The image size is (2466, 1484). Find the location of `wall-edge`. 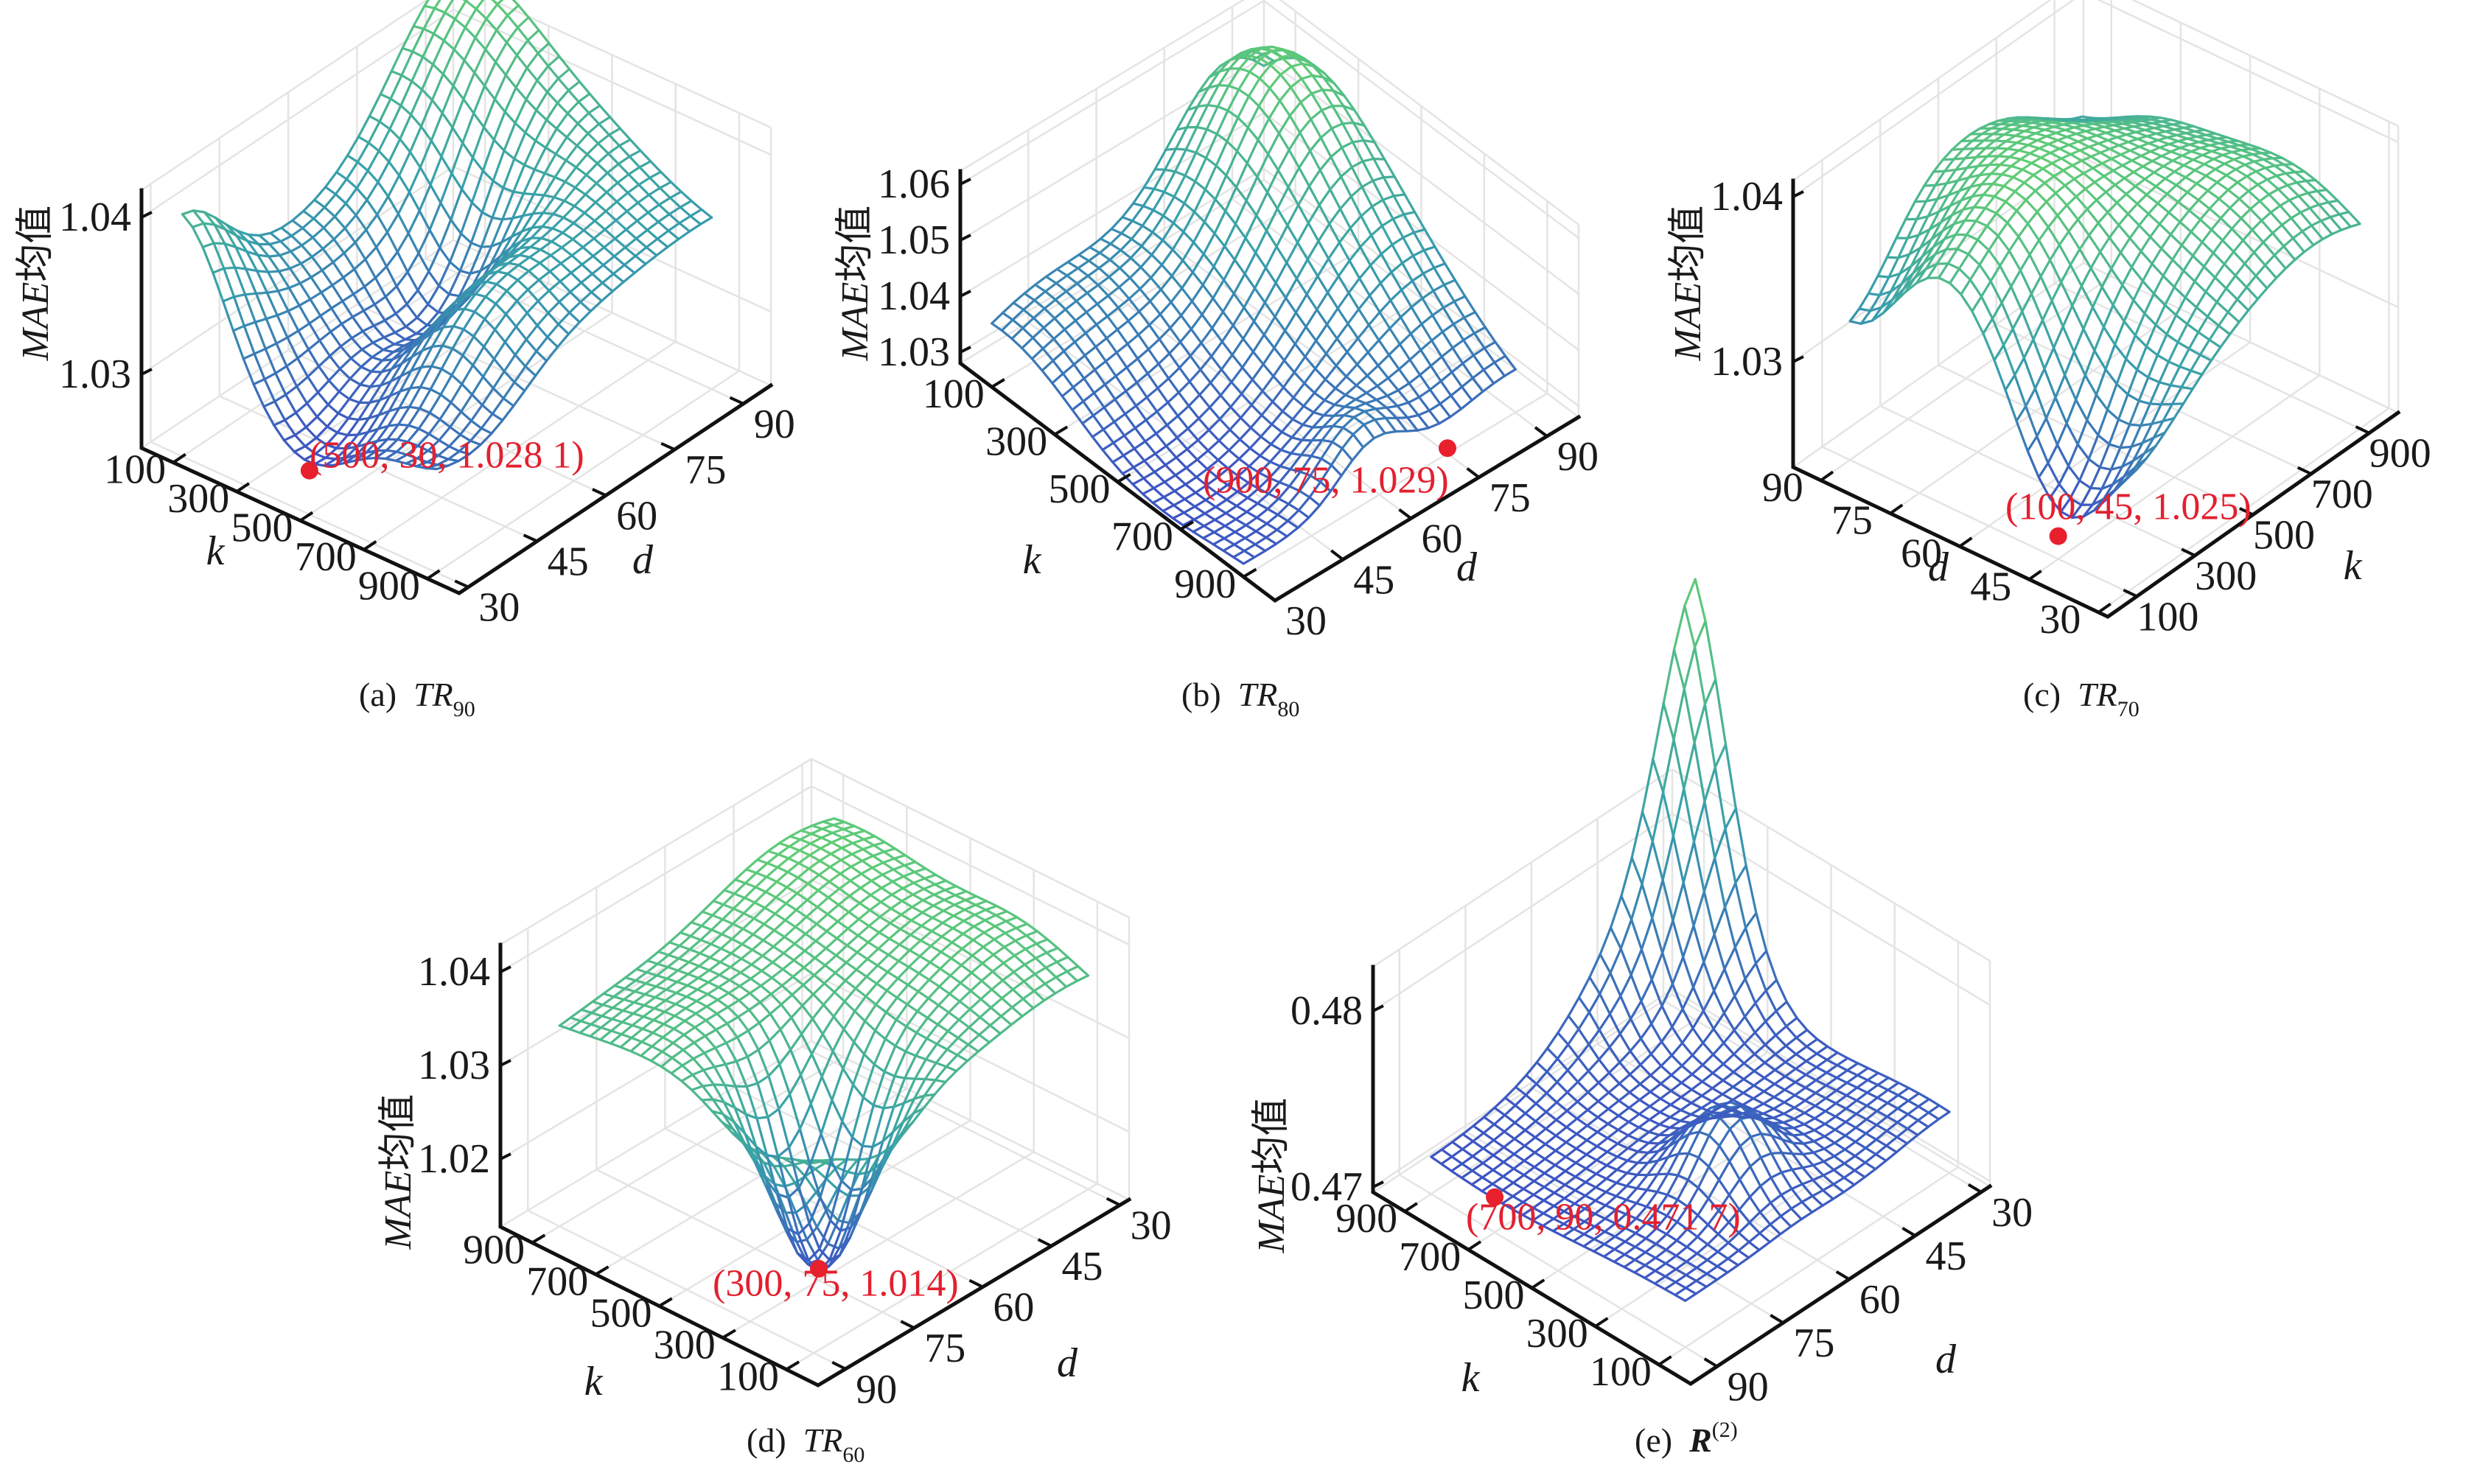

wall-edge is located at coordinates (971, 1120).